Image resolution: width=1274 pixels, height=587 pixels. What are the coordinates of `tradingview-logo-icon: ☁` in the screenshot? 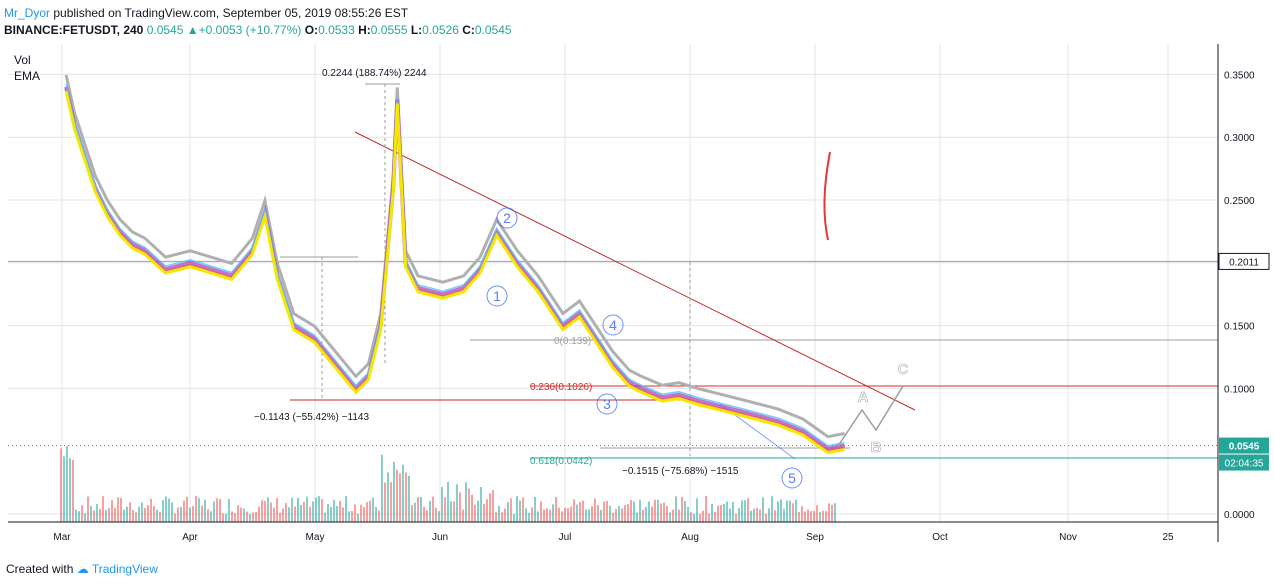 It's located at (82, 569).